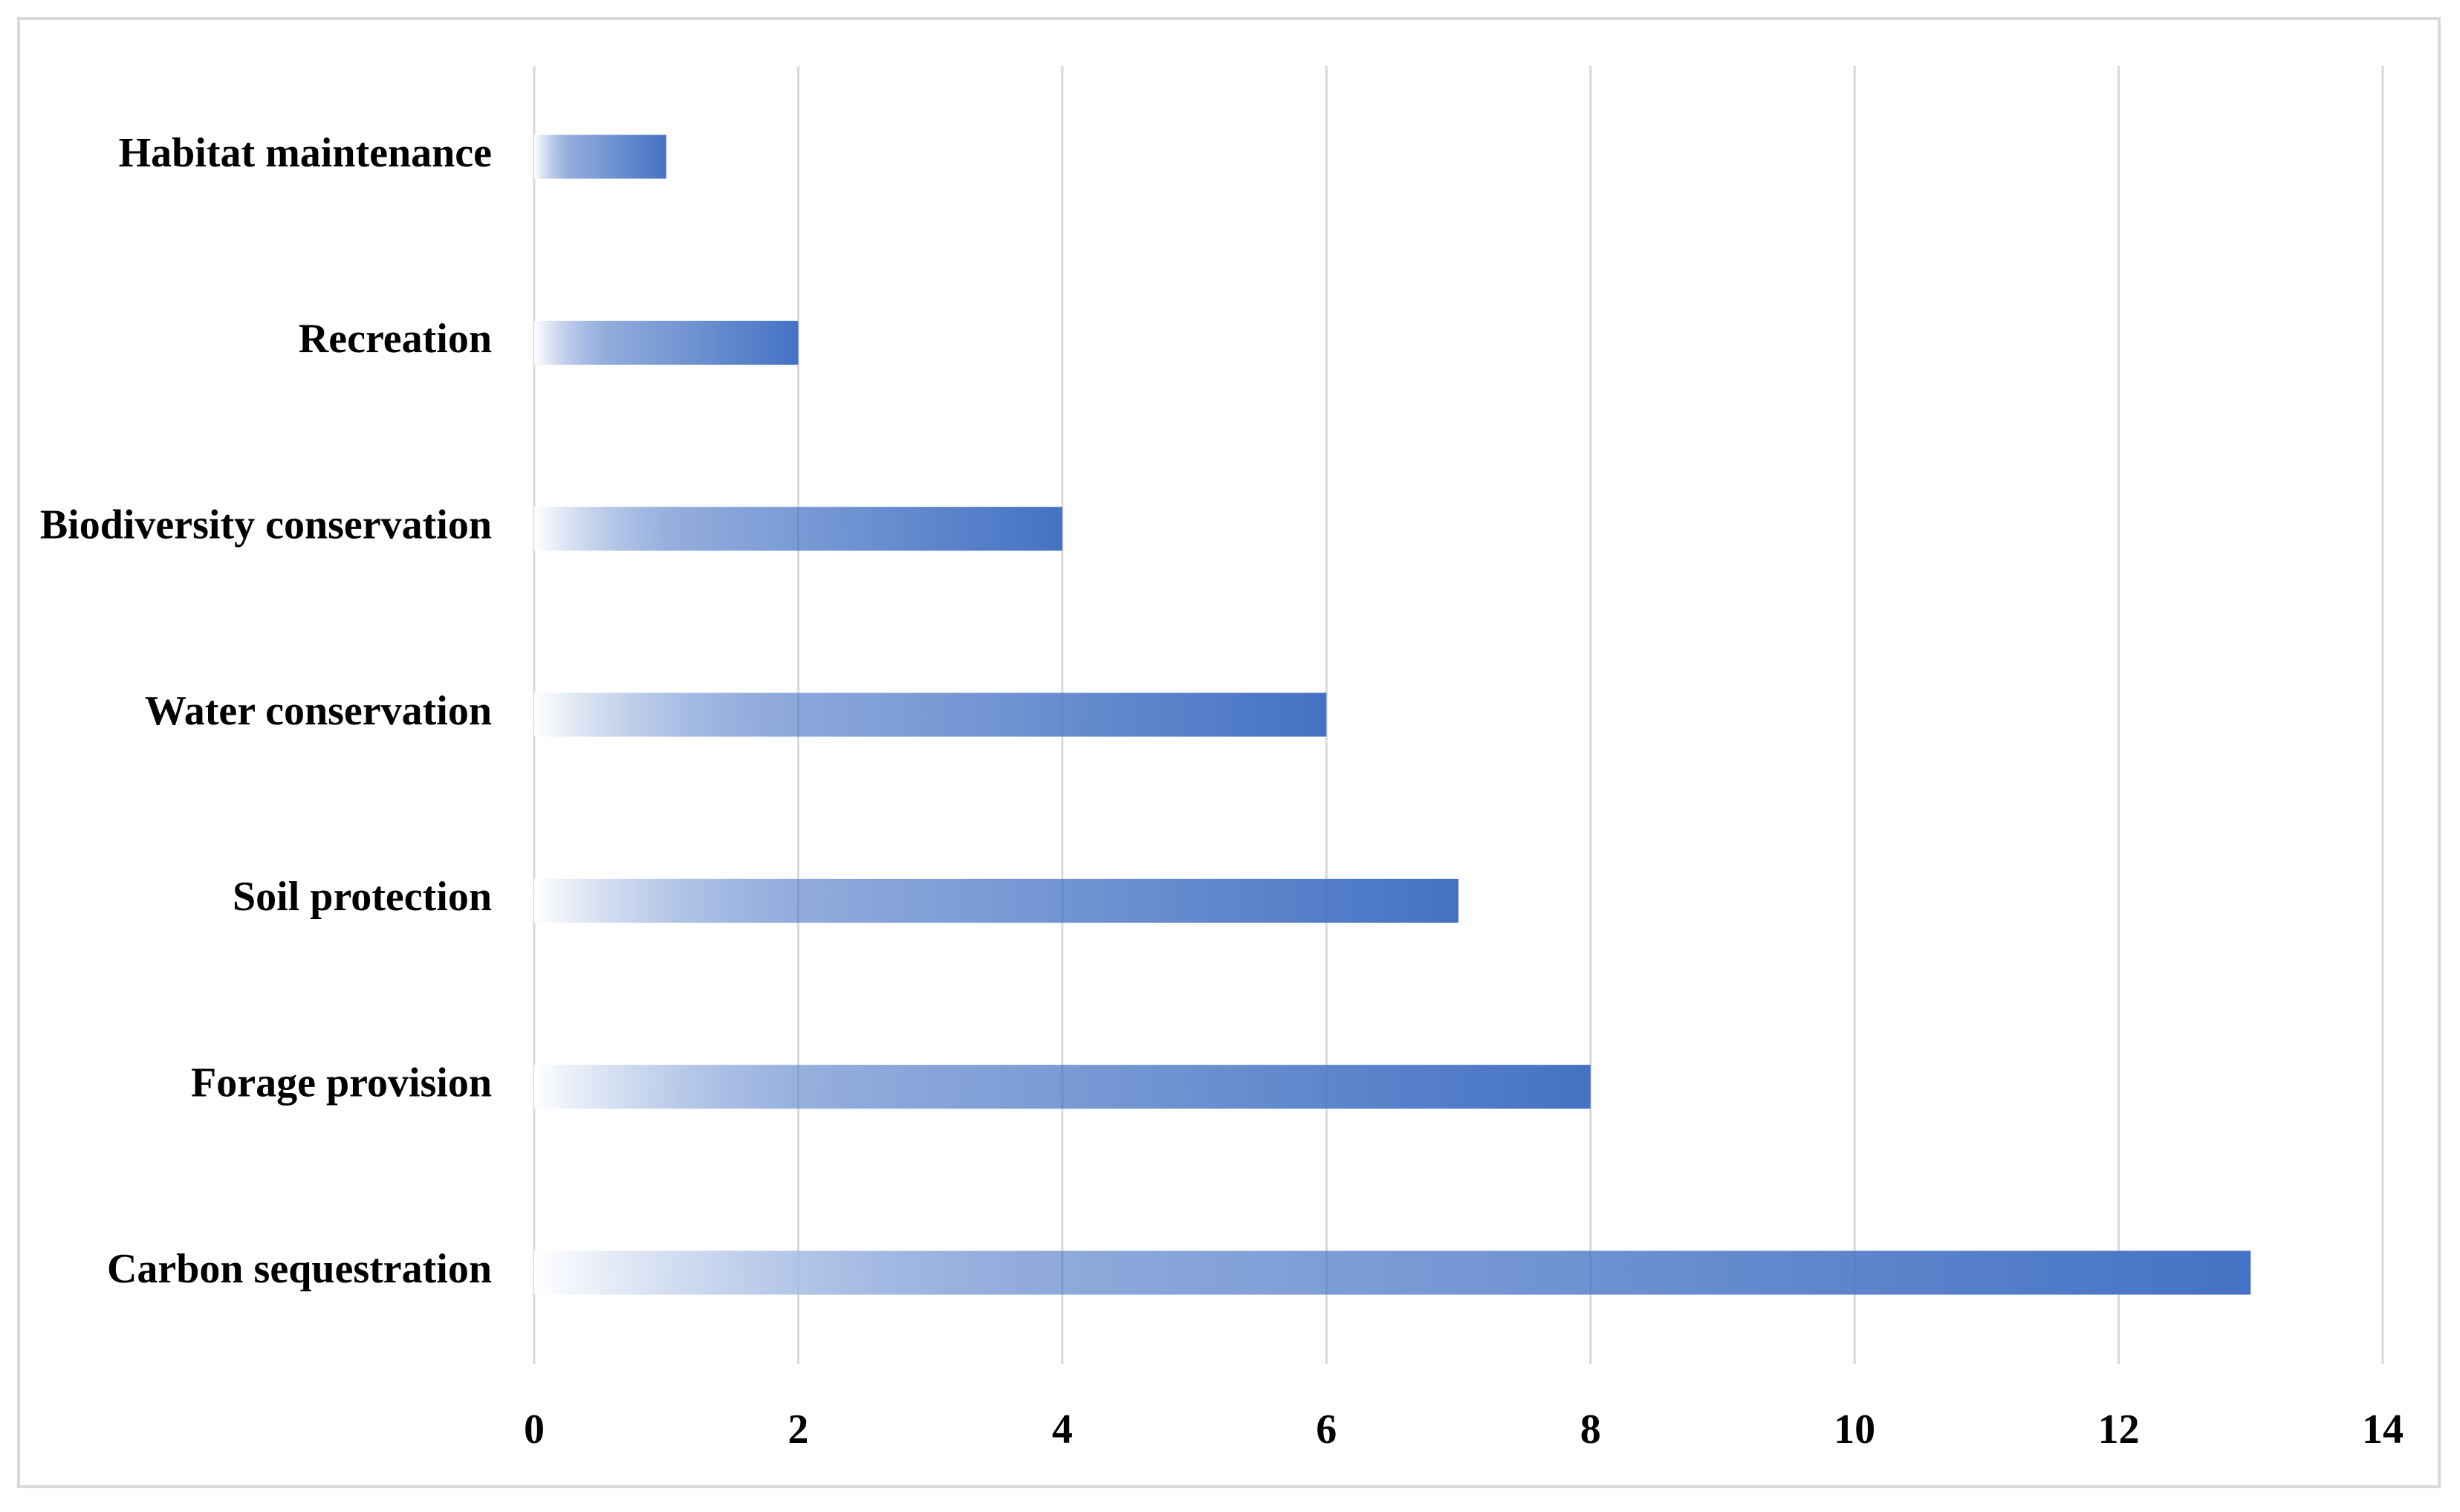 The width and height of the screenshot is (2460, 1512). What do you see at coordinates (534, 1429) in the screenshot?
I see `x-tick-label: 0` at bounding box center [534, 1429].